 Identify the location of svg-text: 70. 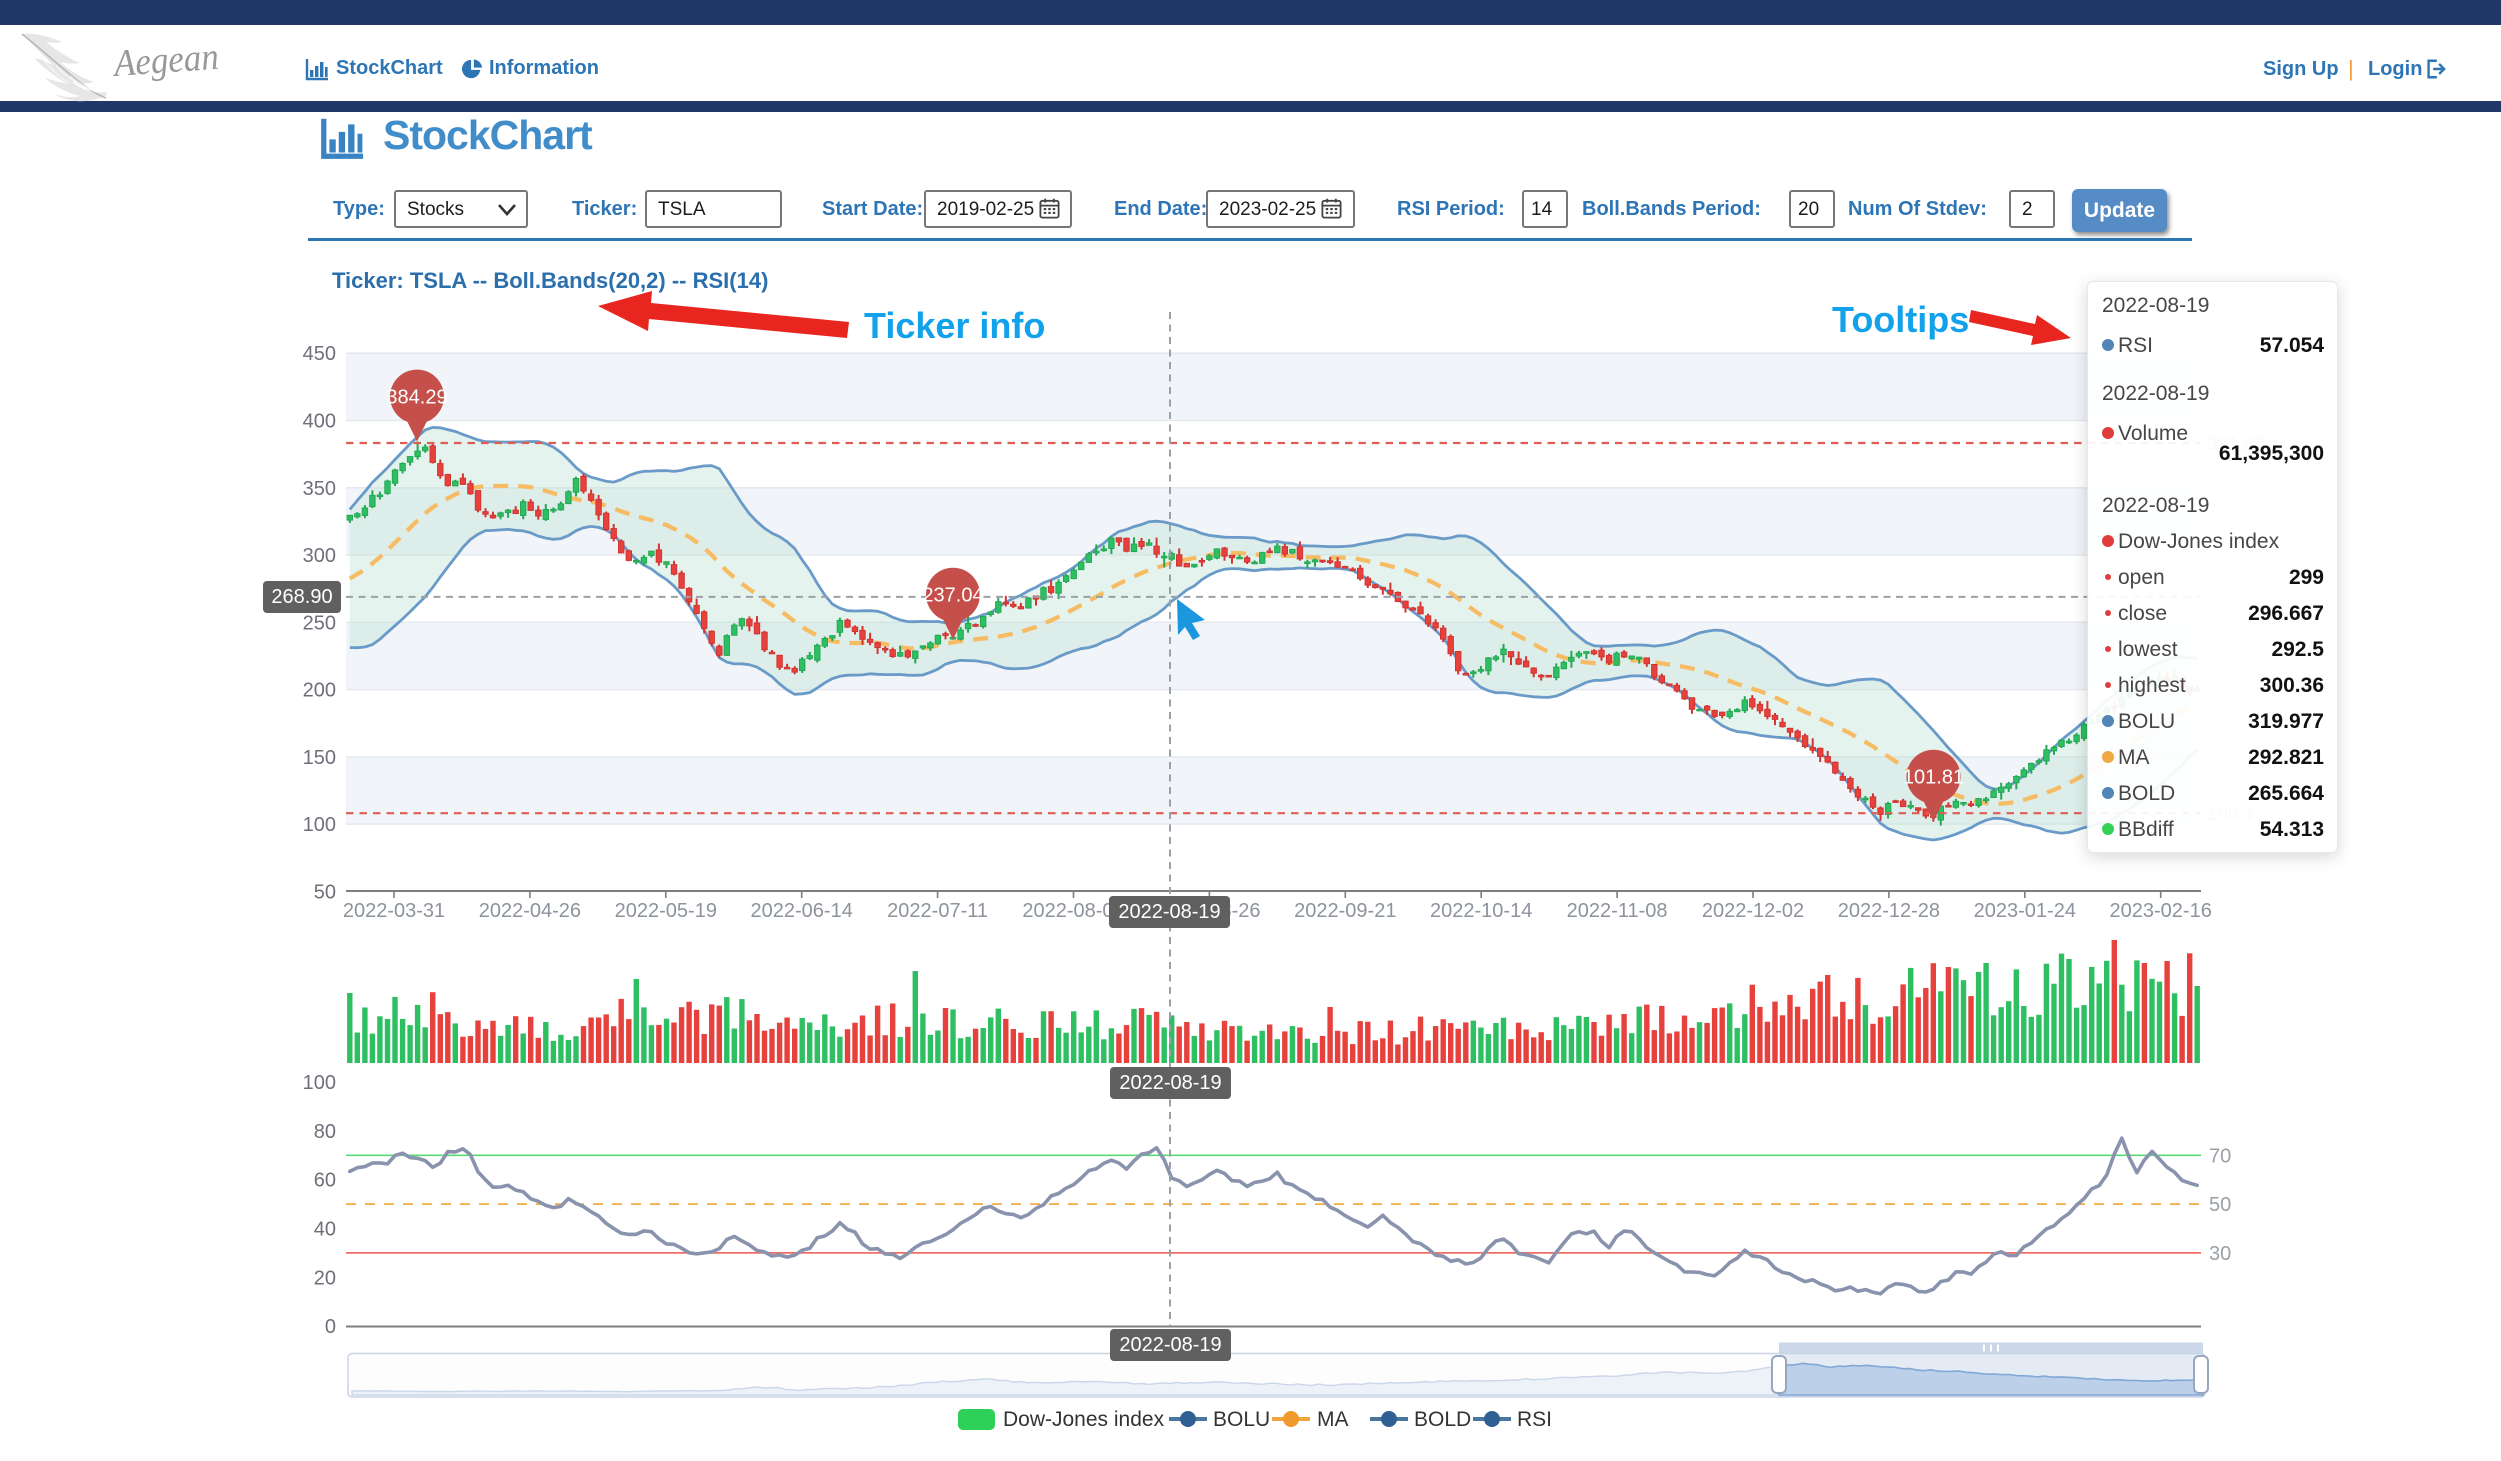
(2220, 1156).